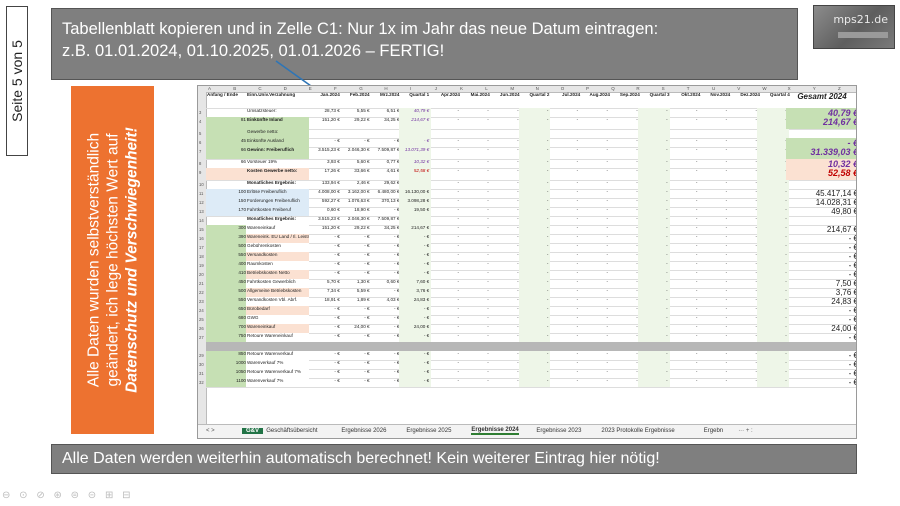 Image resolution: width=900 pixels, height=506 pixels. Describe the element at coordinates (227, 256) in the screenshot. I see `row-code: 550` at that location.